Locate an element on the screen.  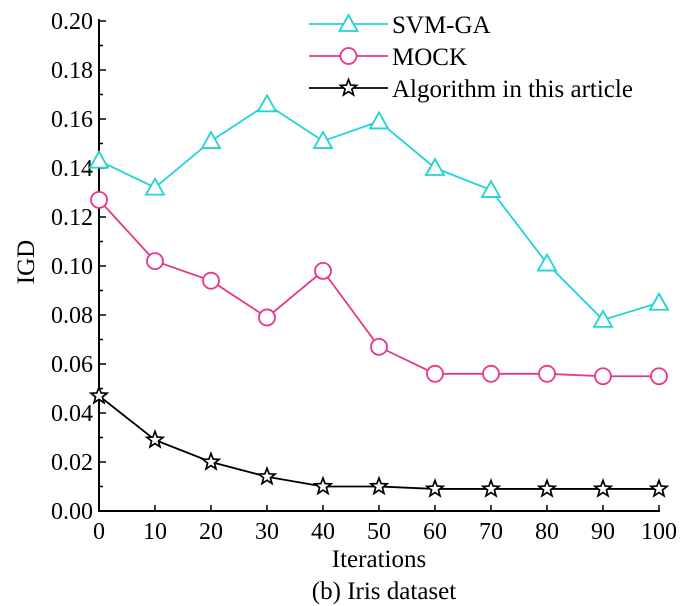
x-tick-label: 40 is located at coordinates (323, 532).